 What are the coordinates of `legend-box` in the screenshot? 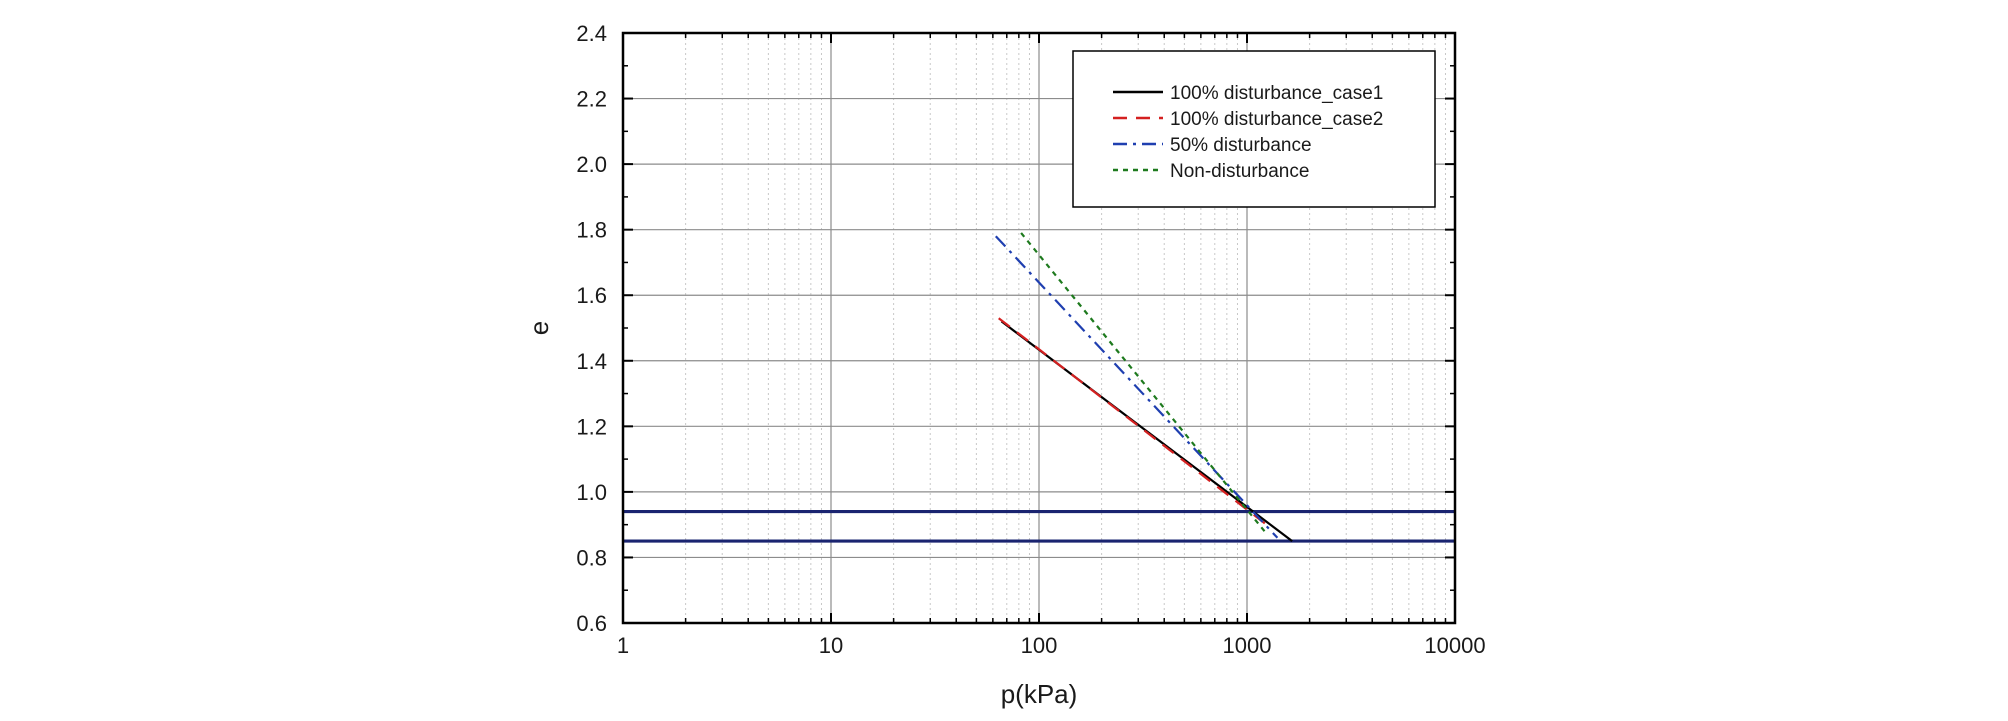 It's located at (1254, 129).